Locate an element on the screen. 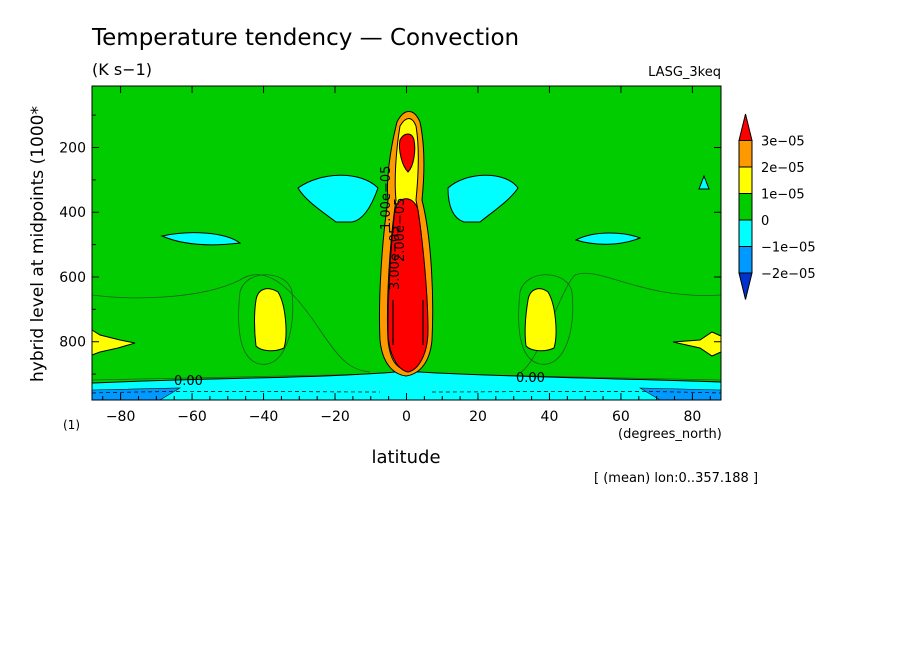 The image size is (904, 654). y-tick-label: 800 is located at coordinates (72, 343).